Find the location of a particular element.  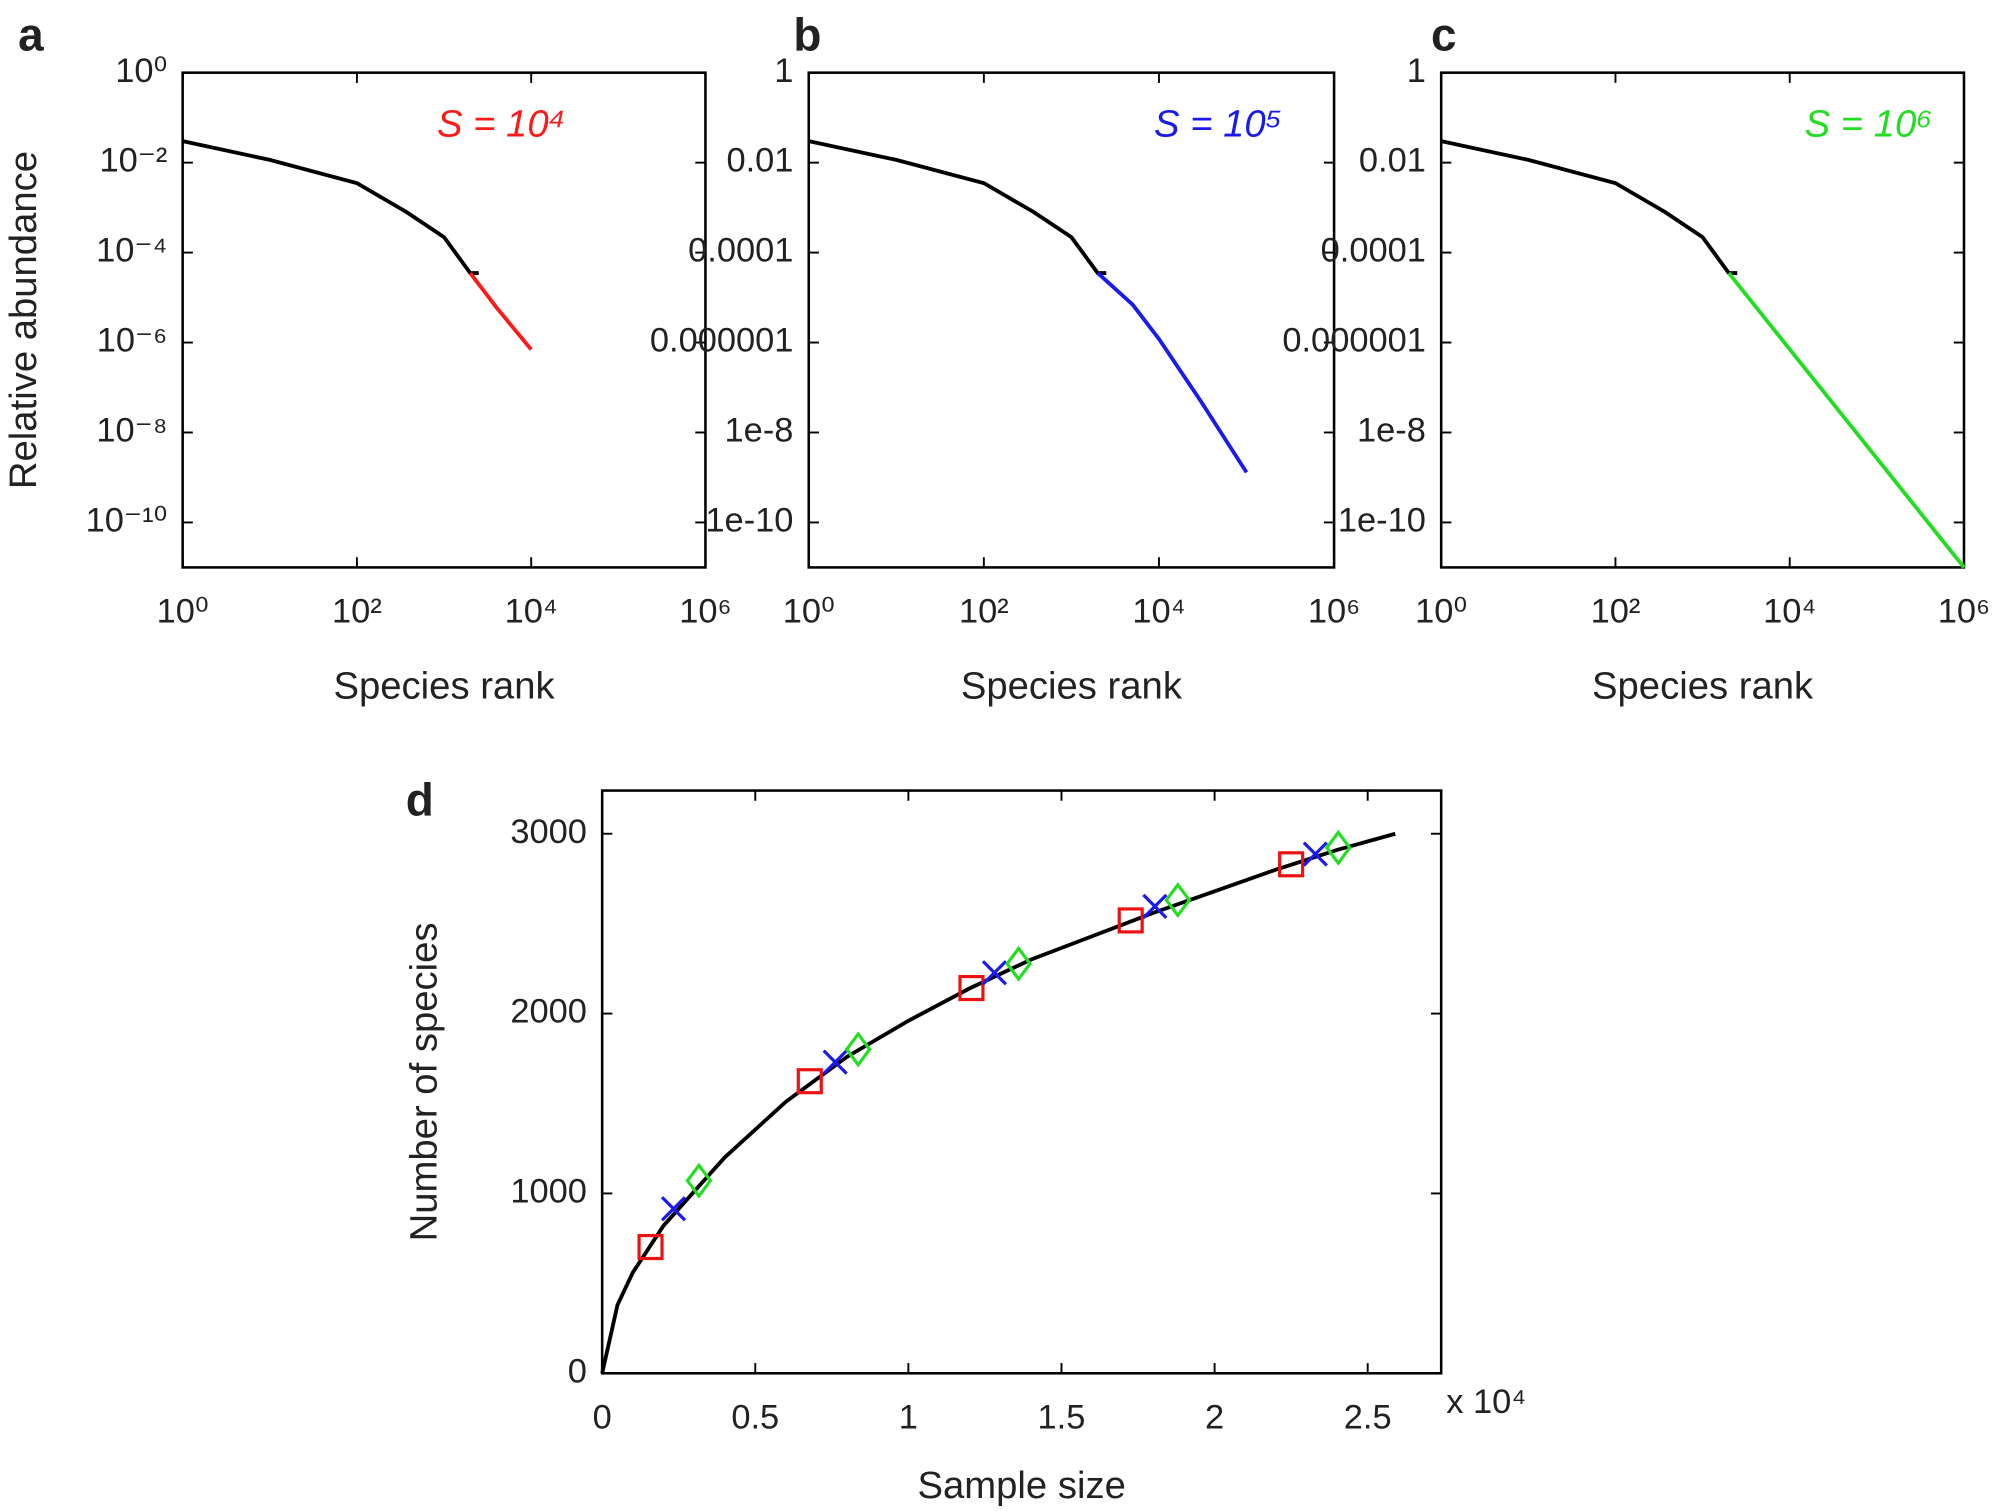

annotation: S = 10⁴ is located at coordinates (501, 123).